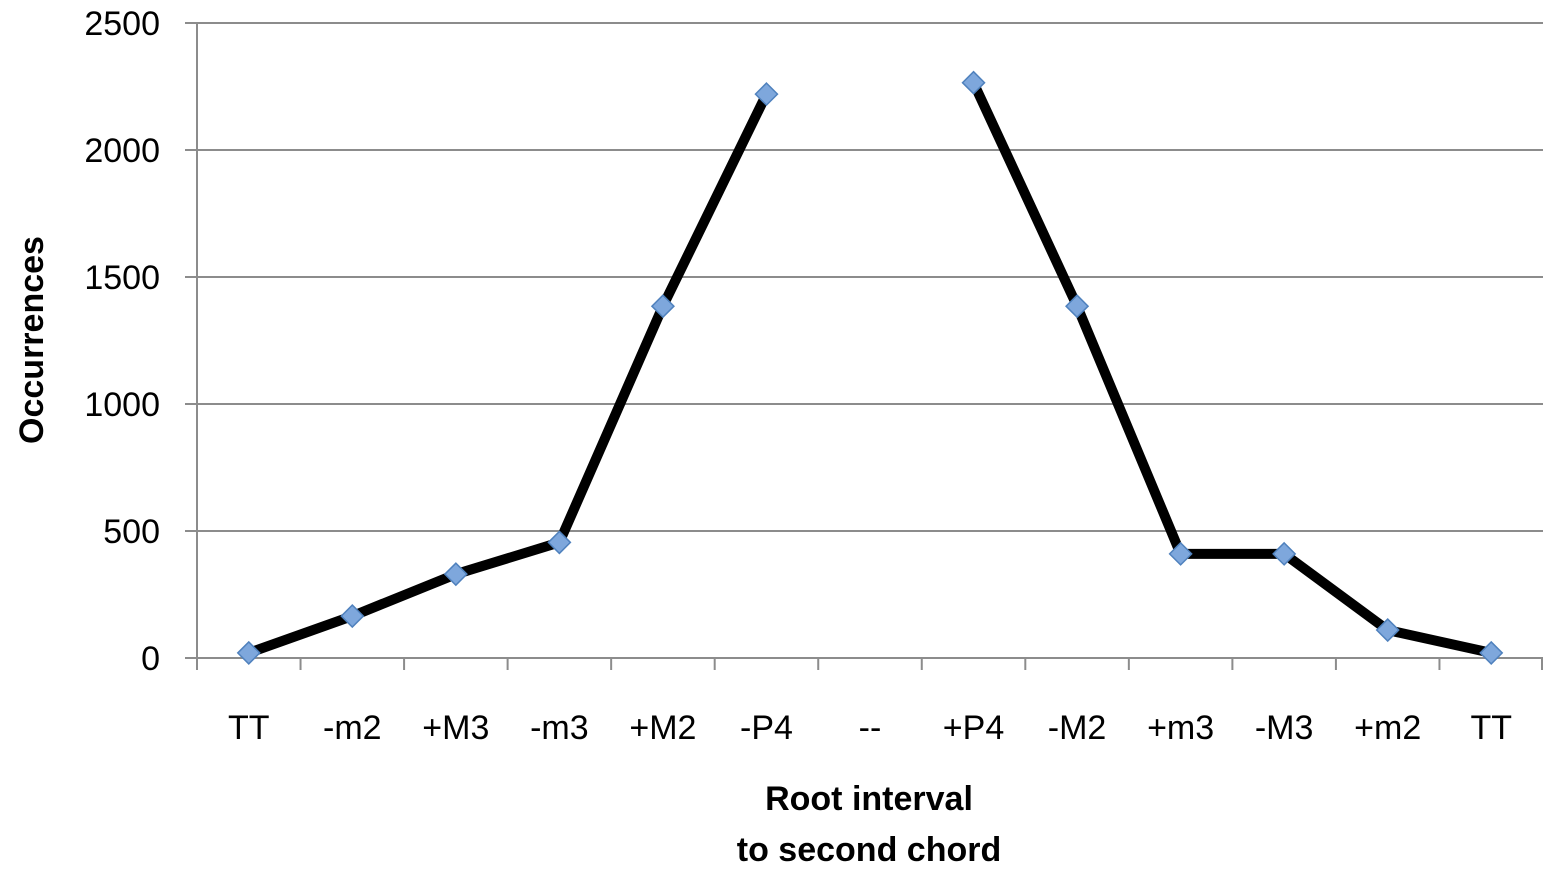 The width and height of the screenshot is (1543, 874). Describe the element at coordinates (559, 542) in the screenshot. I see `data-point--m3` at that location.